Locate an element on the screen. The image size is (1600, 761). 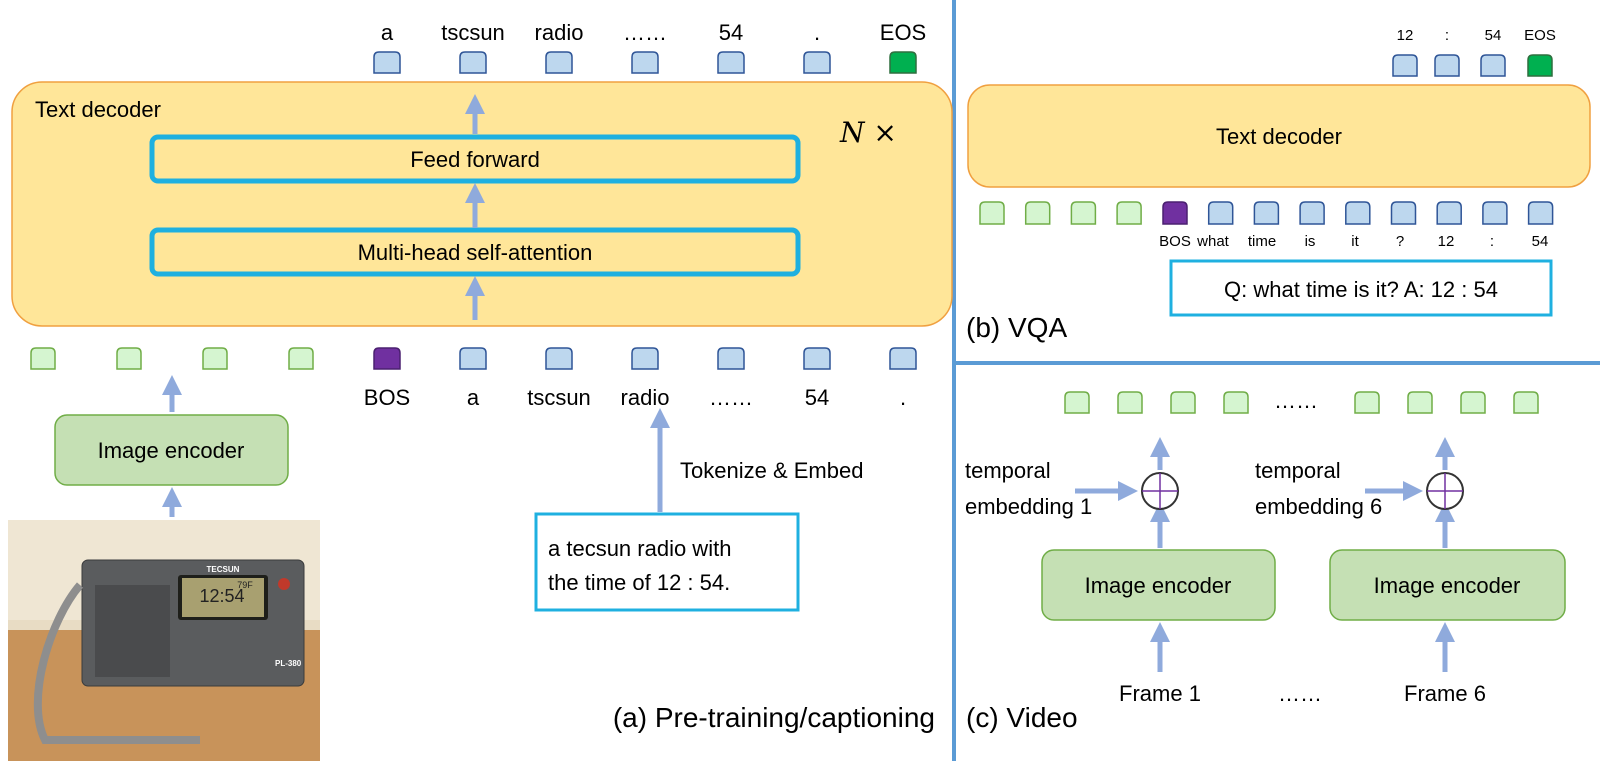
token-label: . is located at coordinates (817, 32).